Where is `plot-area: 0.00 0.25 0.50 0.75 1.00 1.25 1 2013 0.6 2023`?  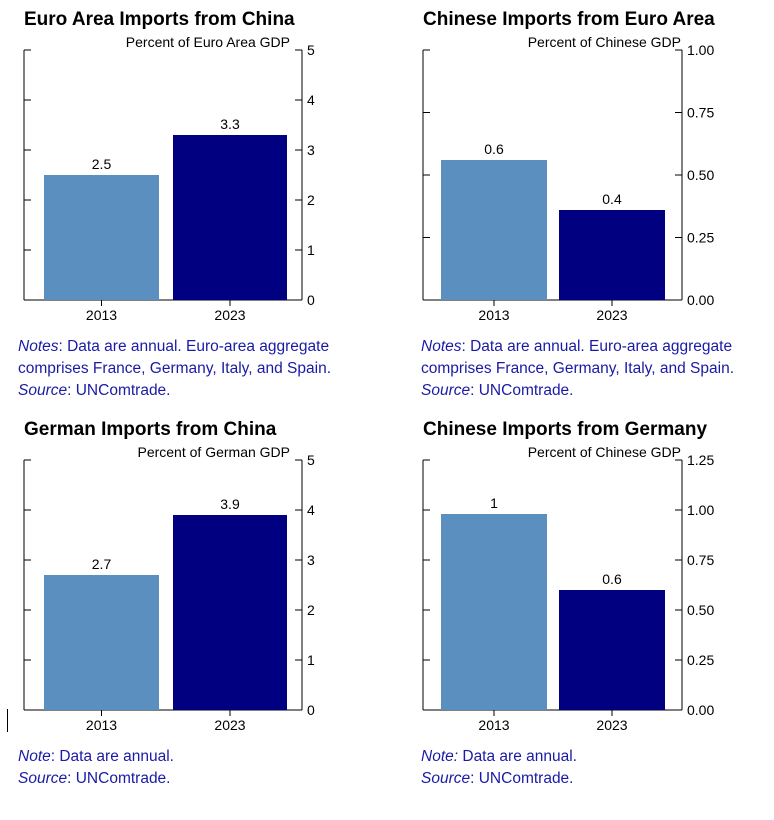
plot-area: 0.00 0.25 0.50 0.75 1.00 1.25 1 2013 0.6 2023 is located at coordinates (568, 592).